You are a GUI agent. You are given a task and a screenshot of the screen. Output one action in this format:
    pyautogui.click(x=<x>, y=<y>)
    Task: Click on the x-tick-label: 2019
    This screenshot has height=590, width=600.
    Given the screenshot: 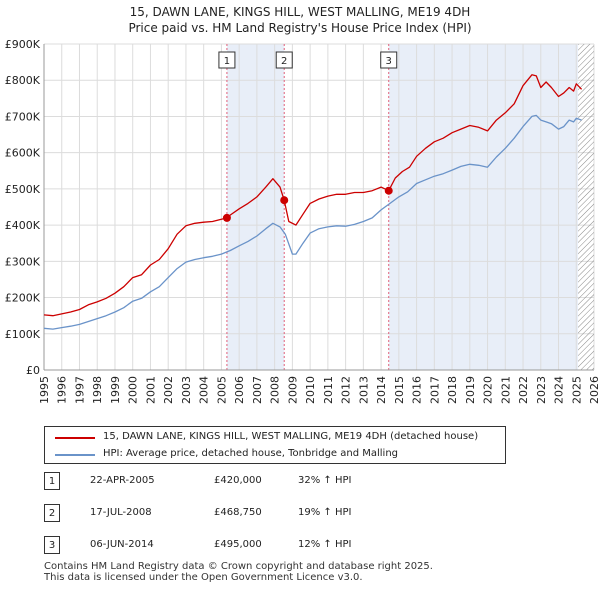 What is the action you would take?
    pyautogui.click(x=470, y=390)
    